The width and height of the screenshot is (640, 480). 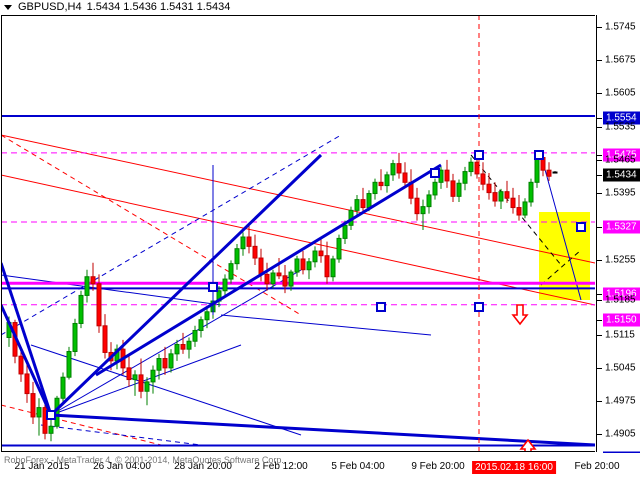 What do you see at coordinates (620, 93) in the screenshot?
I see `price-label-1.5605: 1.5605` at bounding box center [620, 93].